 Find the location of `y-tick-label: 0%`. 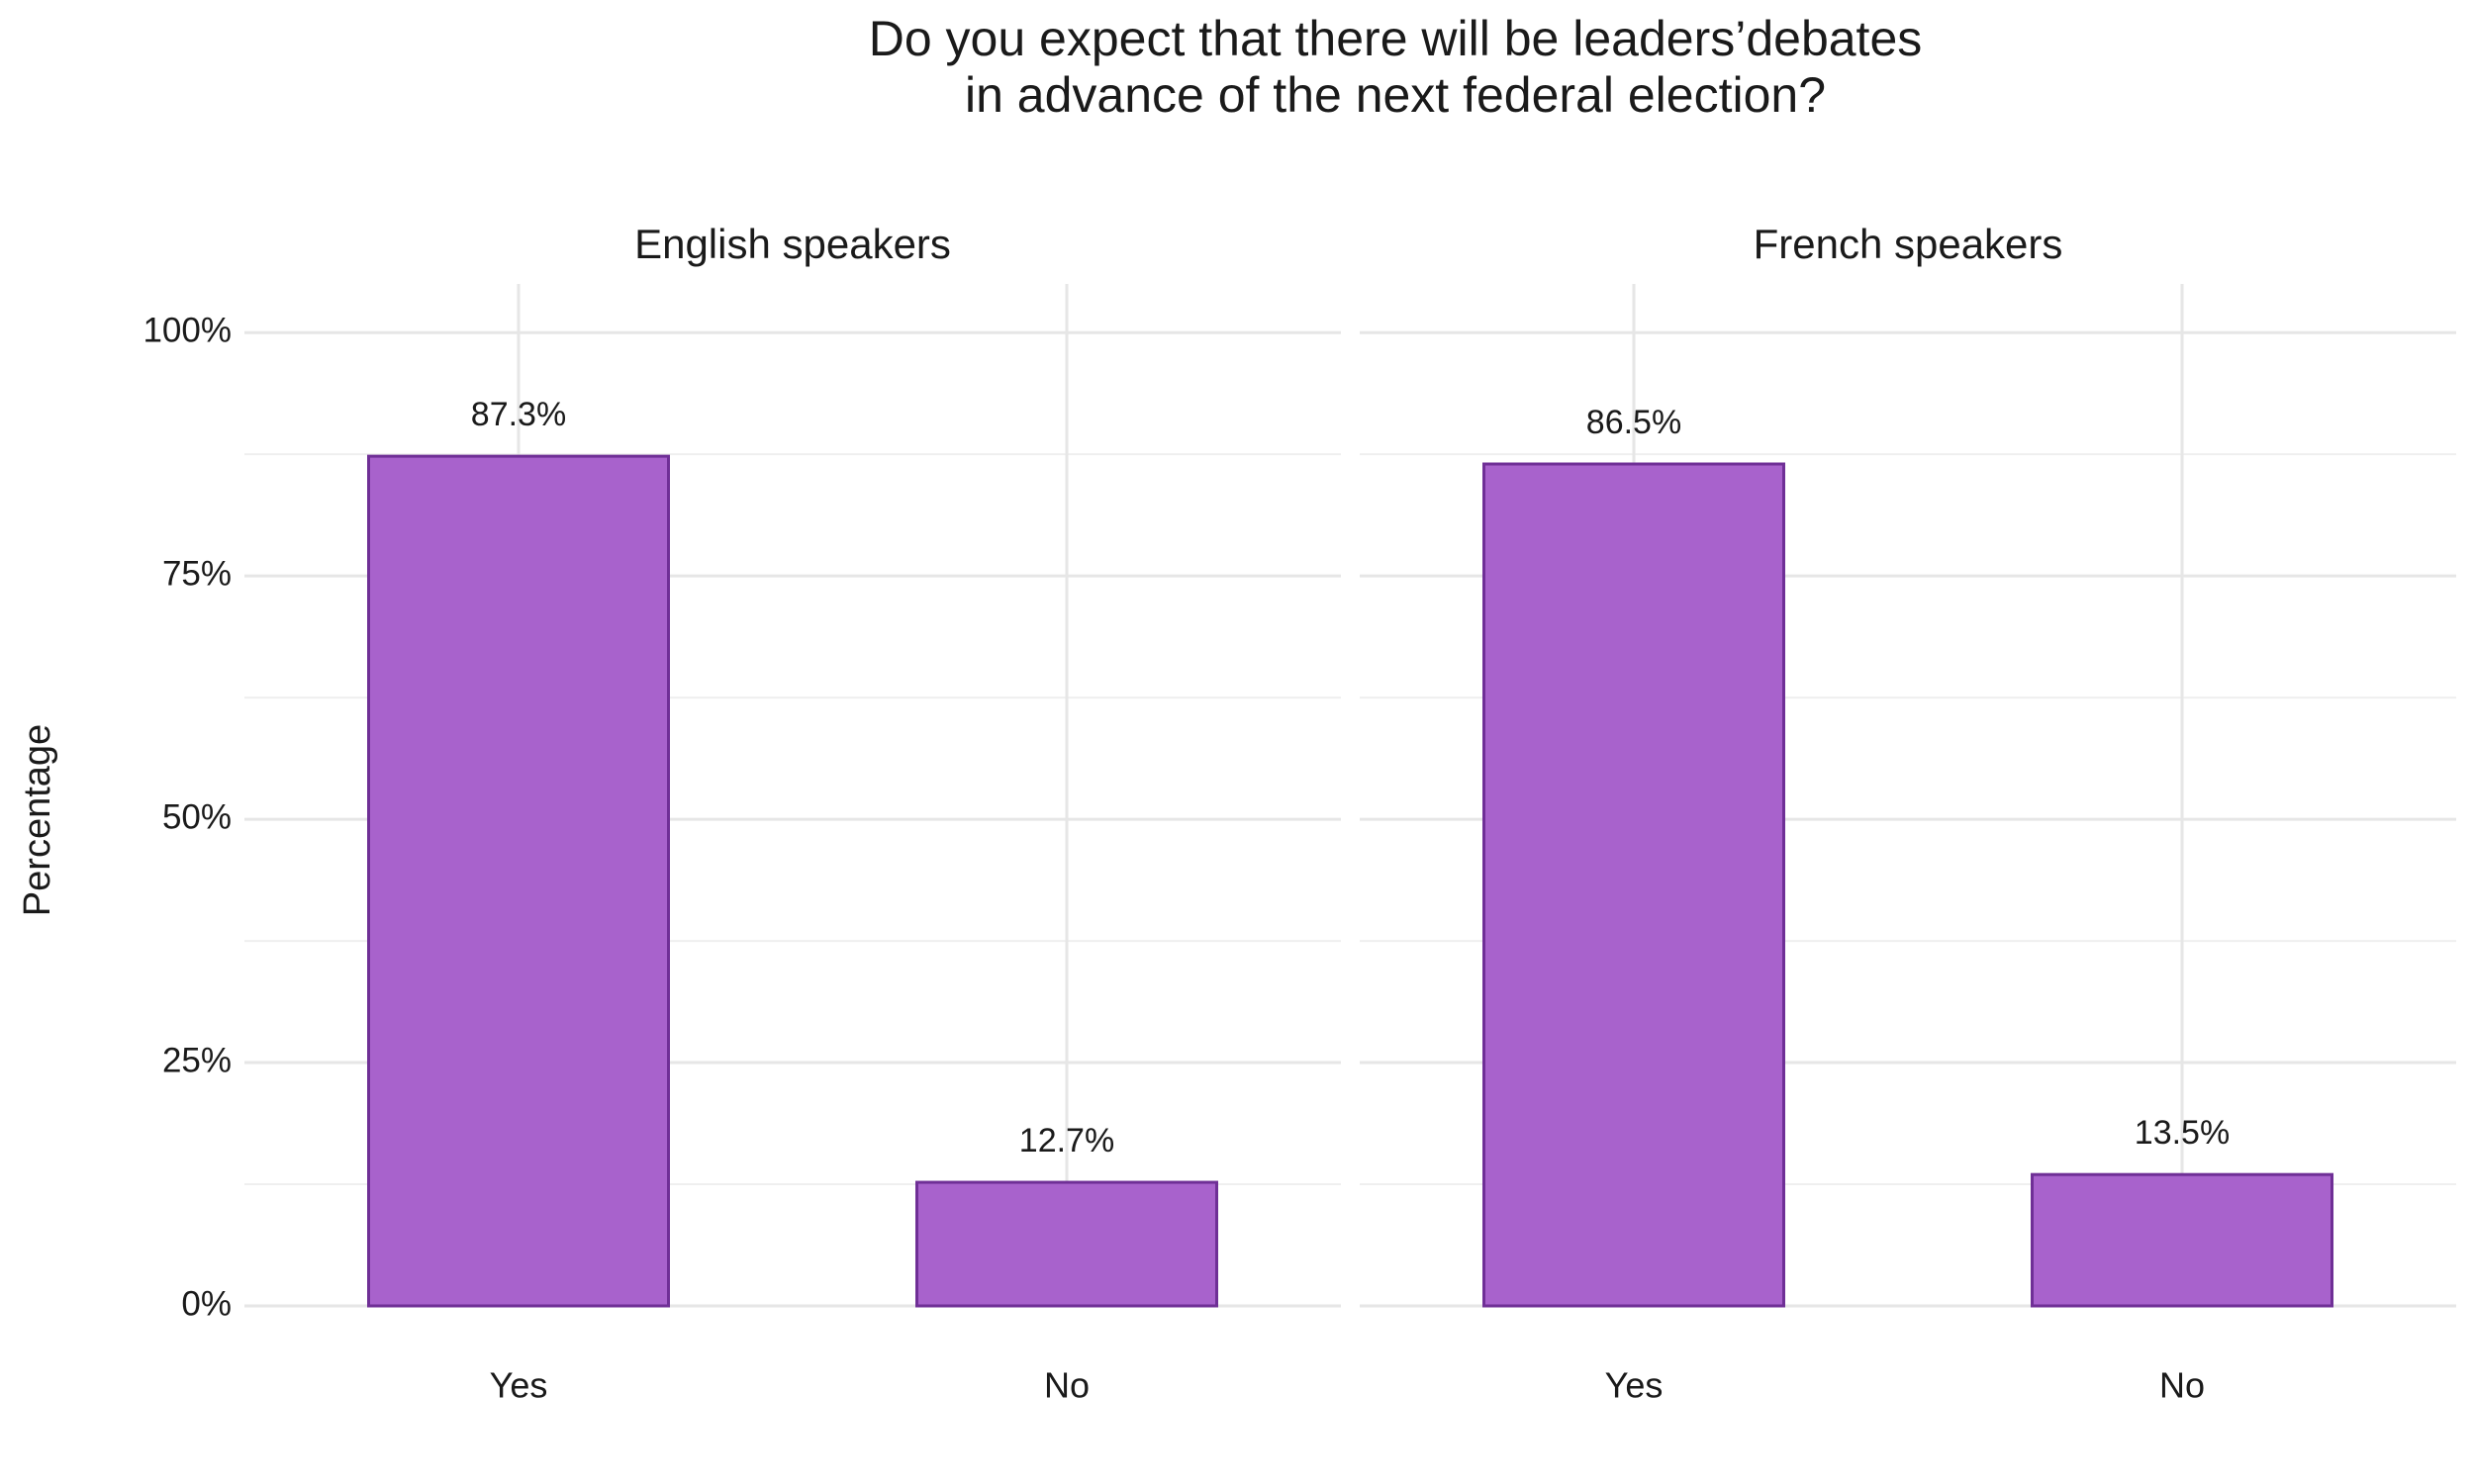

y-tick-label: 0% is located at coordinates (207, 1303).